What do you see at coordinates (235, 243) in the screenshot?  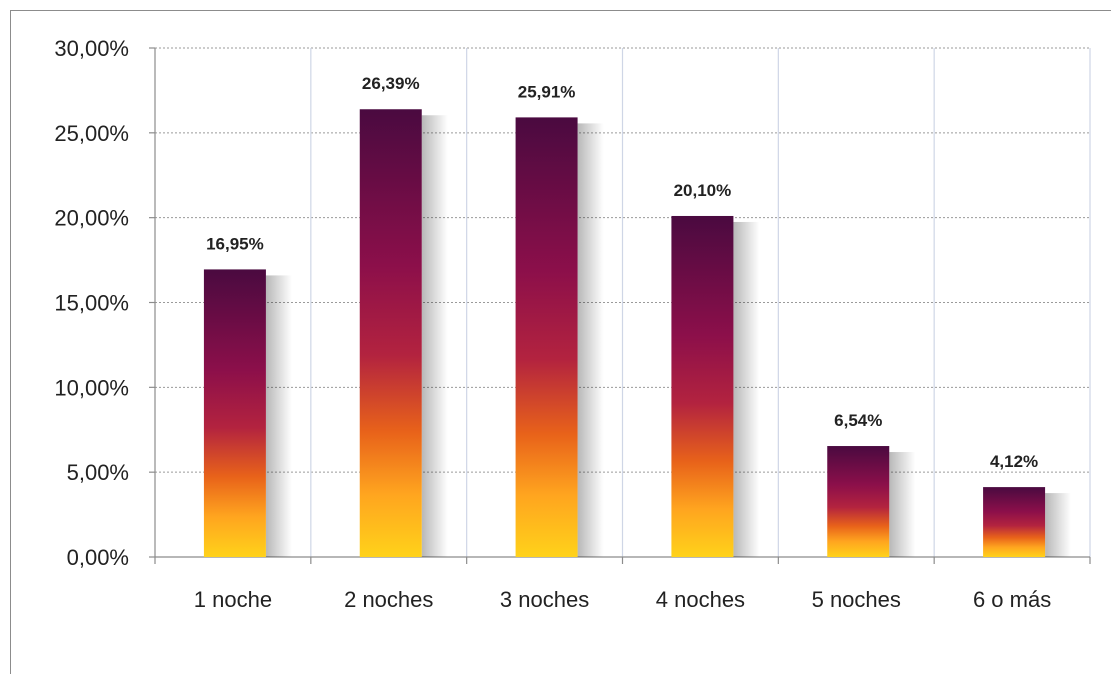 I see `bar-value-label: 16,95%` at bounding box center [235, 243].